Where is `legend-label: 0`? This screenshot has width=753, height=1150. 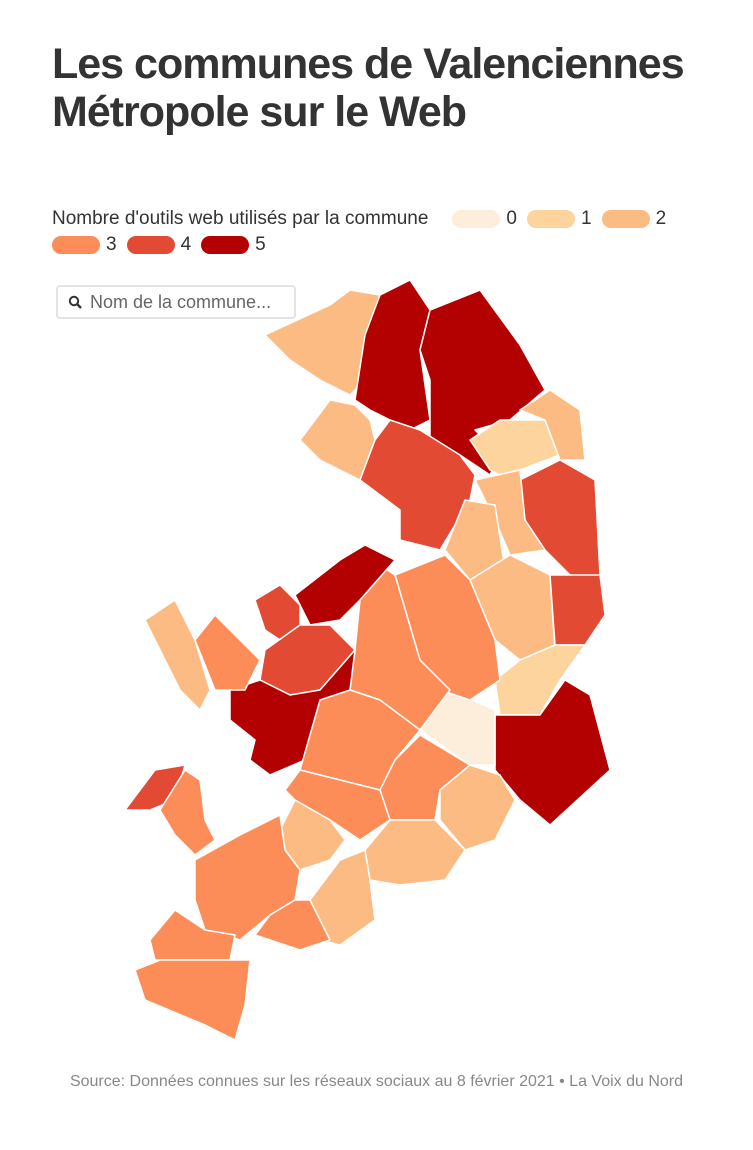
legend-label: 0 is located at coordinates (511, 218).